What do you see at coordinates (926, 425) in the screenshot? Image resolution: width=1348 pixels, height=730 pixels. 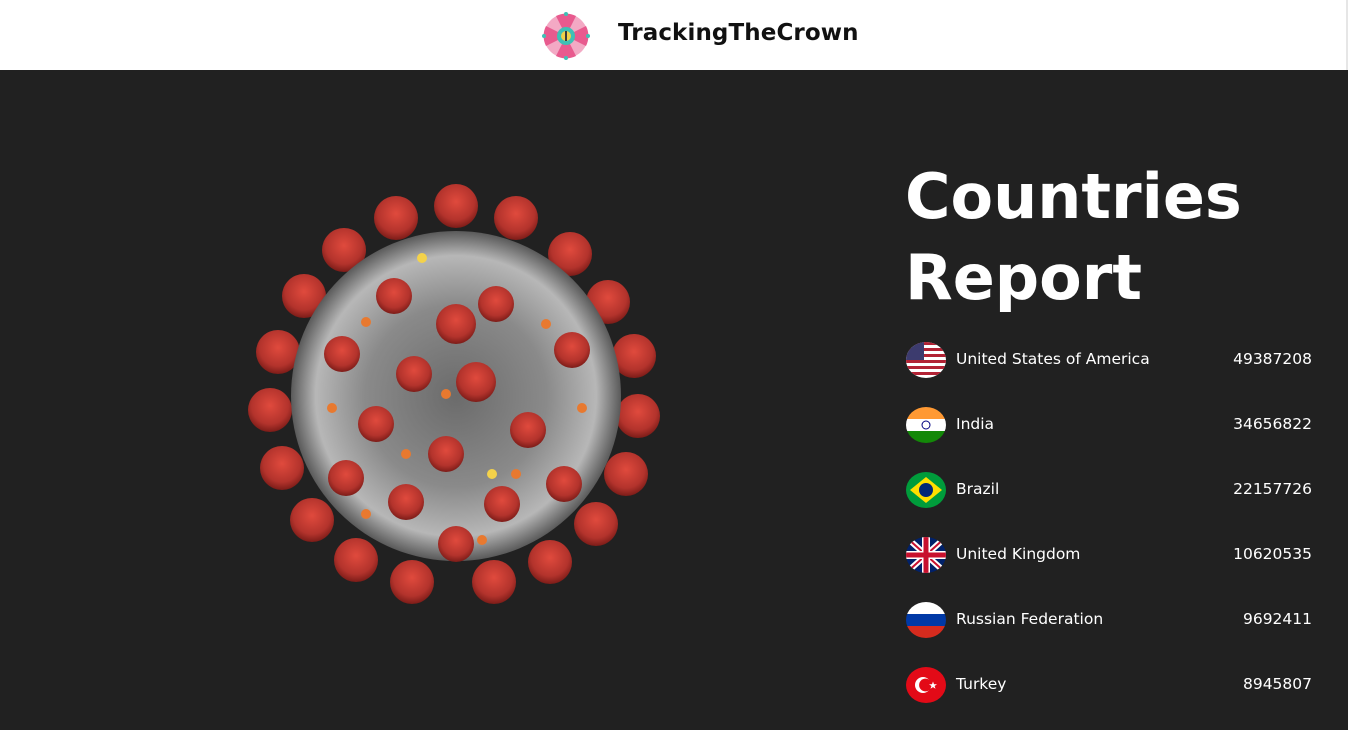 I see `india-flag-icon` at bounding box center [926, 425].